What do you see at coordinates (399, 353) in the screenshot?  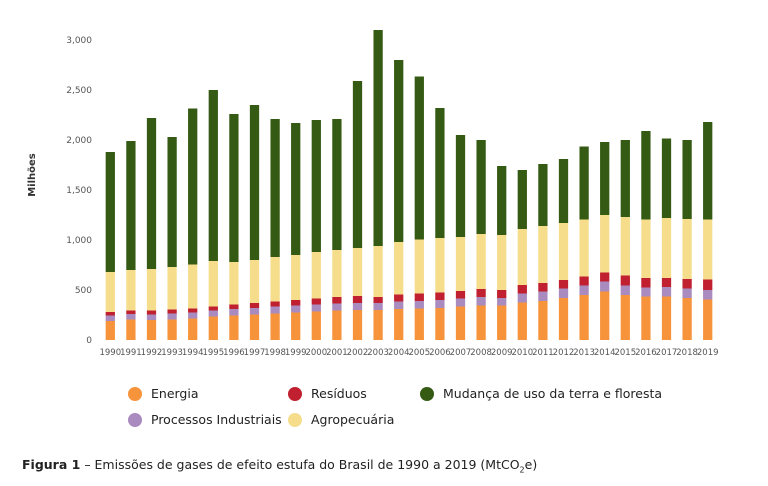 I see `x-tick-label: 2004` at bounding box center [399, 353].